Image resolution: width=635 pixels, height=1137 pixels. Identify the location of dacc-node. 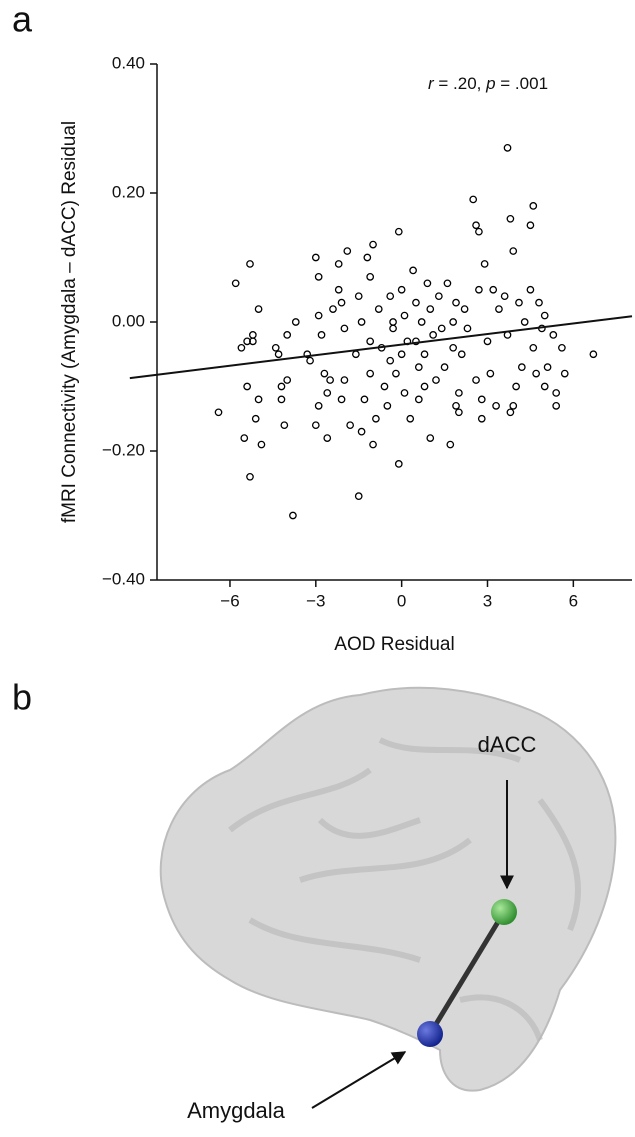
(504, 912).